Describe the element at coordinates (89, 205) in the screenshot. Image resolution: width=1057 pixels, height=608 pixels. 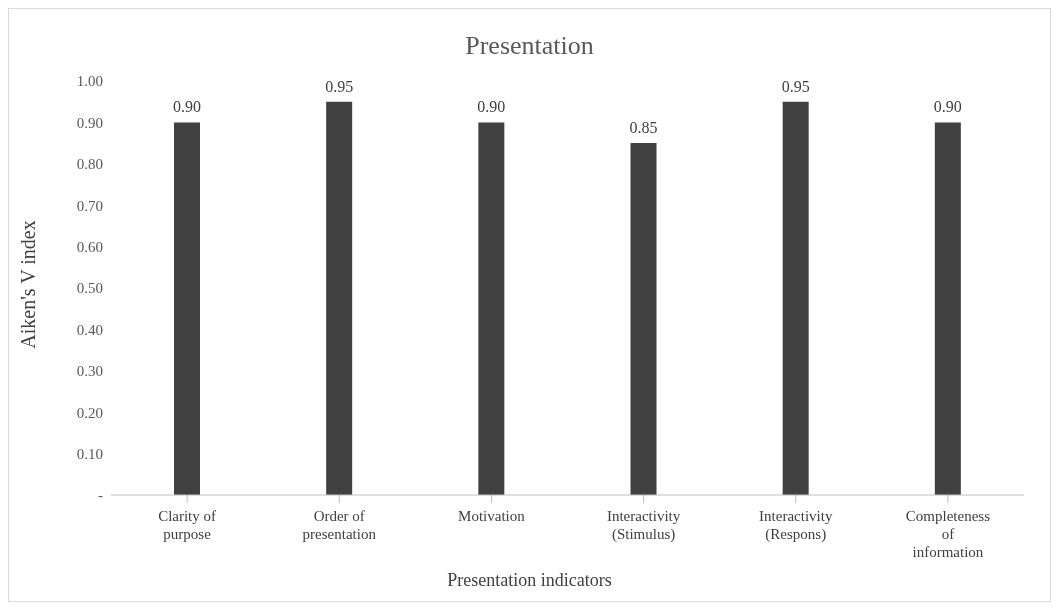
I see `y-tick-label: 0.70` at that location.